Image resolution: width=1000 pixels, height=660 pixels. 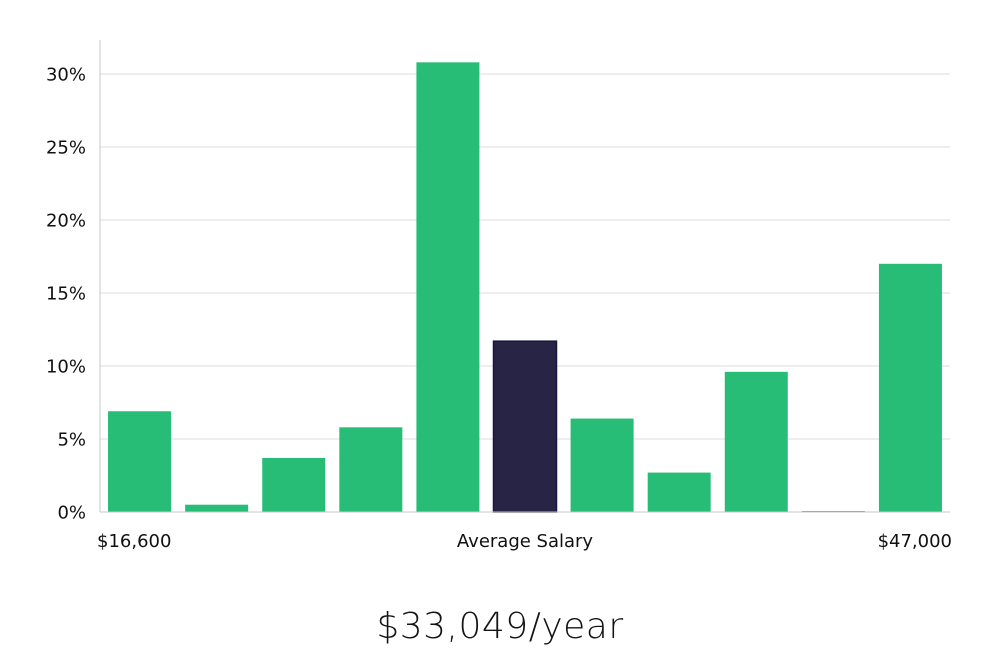 I want to click on bar-average-salary, so click(x=525, y=426).